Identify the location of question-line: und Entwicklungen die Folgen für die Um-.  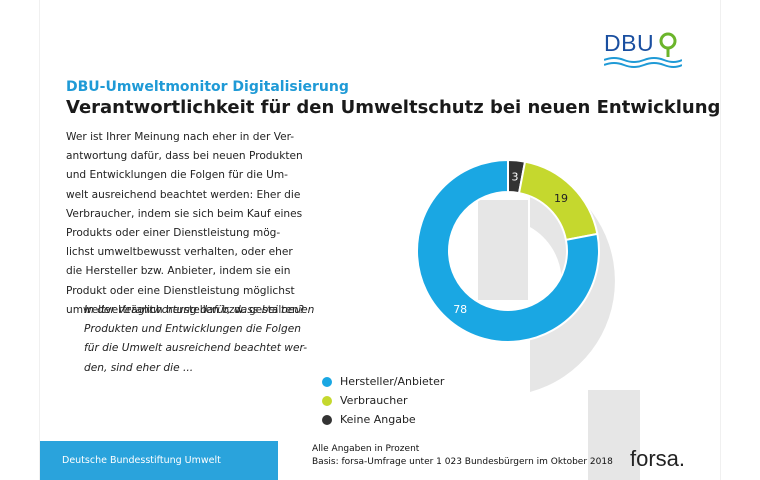
(177, 175).